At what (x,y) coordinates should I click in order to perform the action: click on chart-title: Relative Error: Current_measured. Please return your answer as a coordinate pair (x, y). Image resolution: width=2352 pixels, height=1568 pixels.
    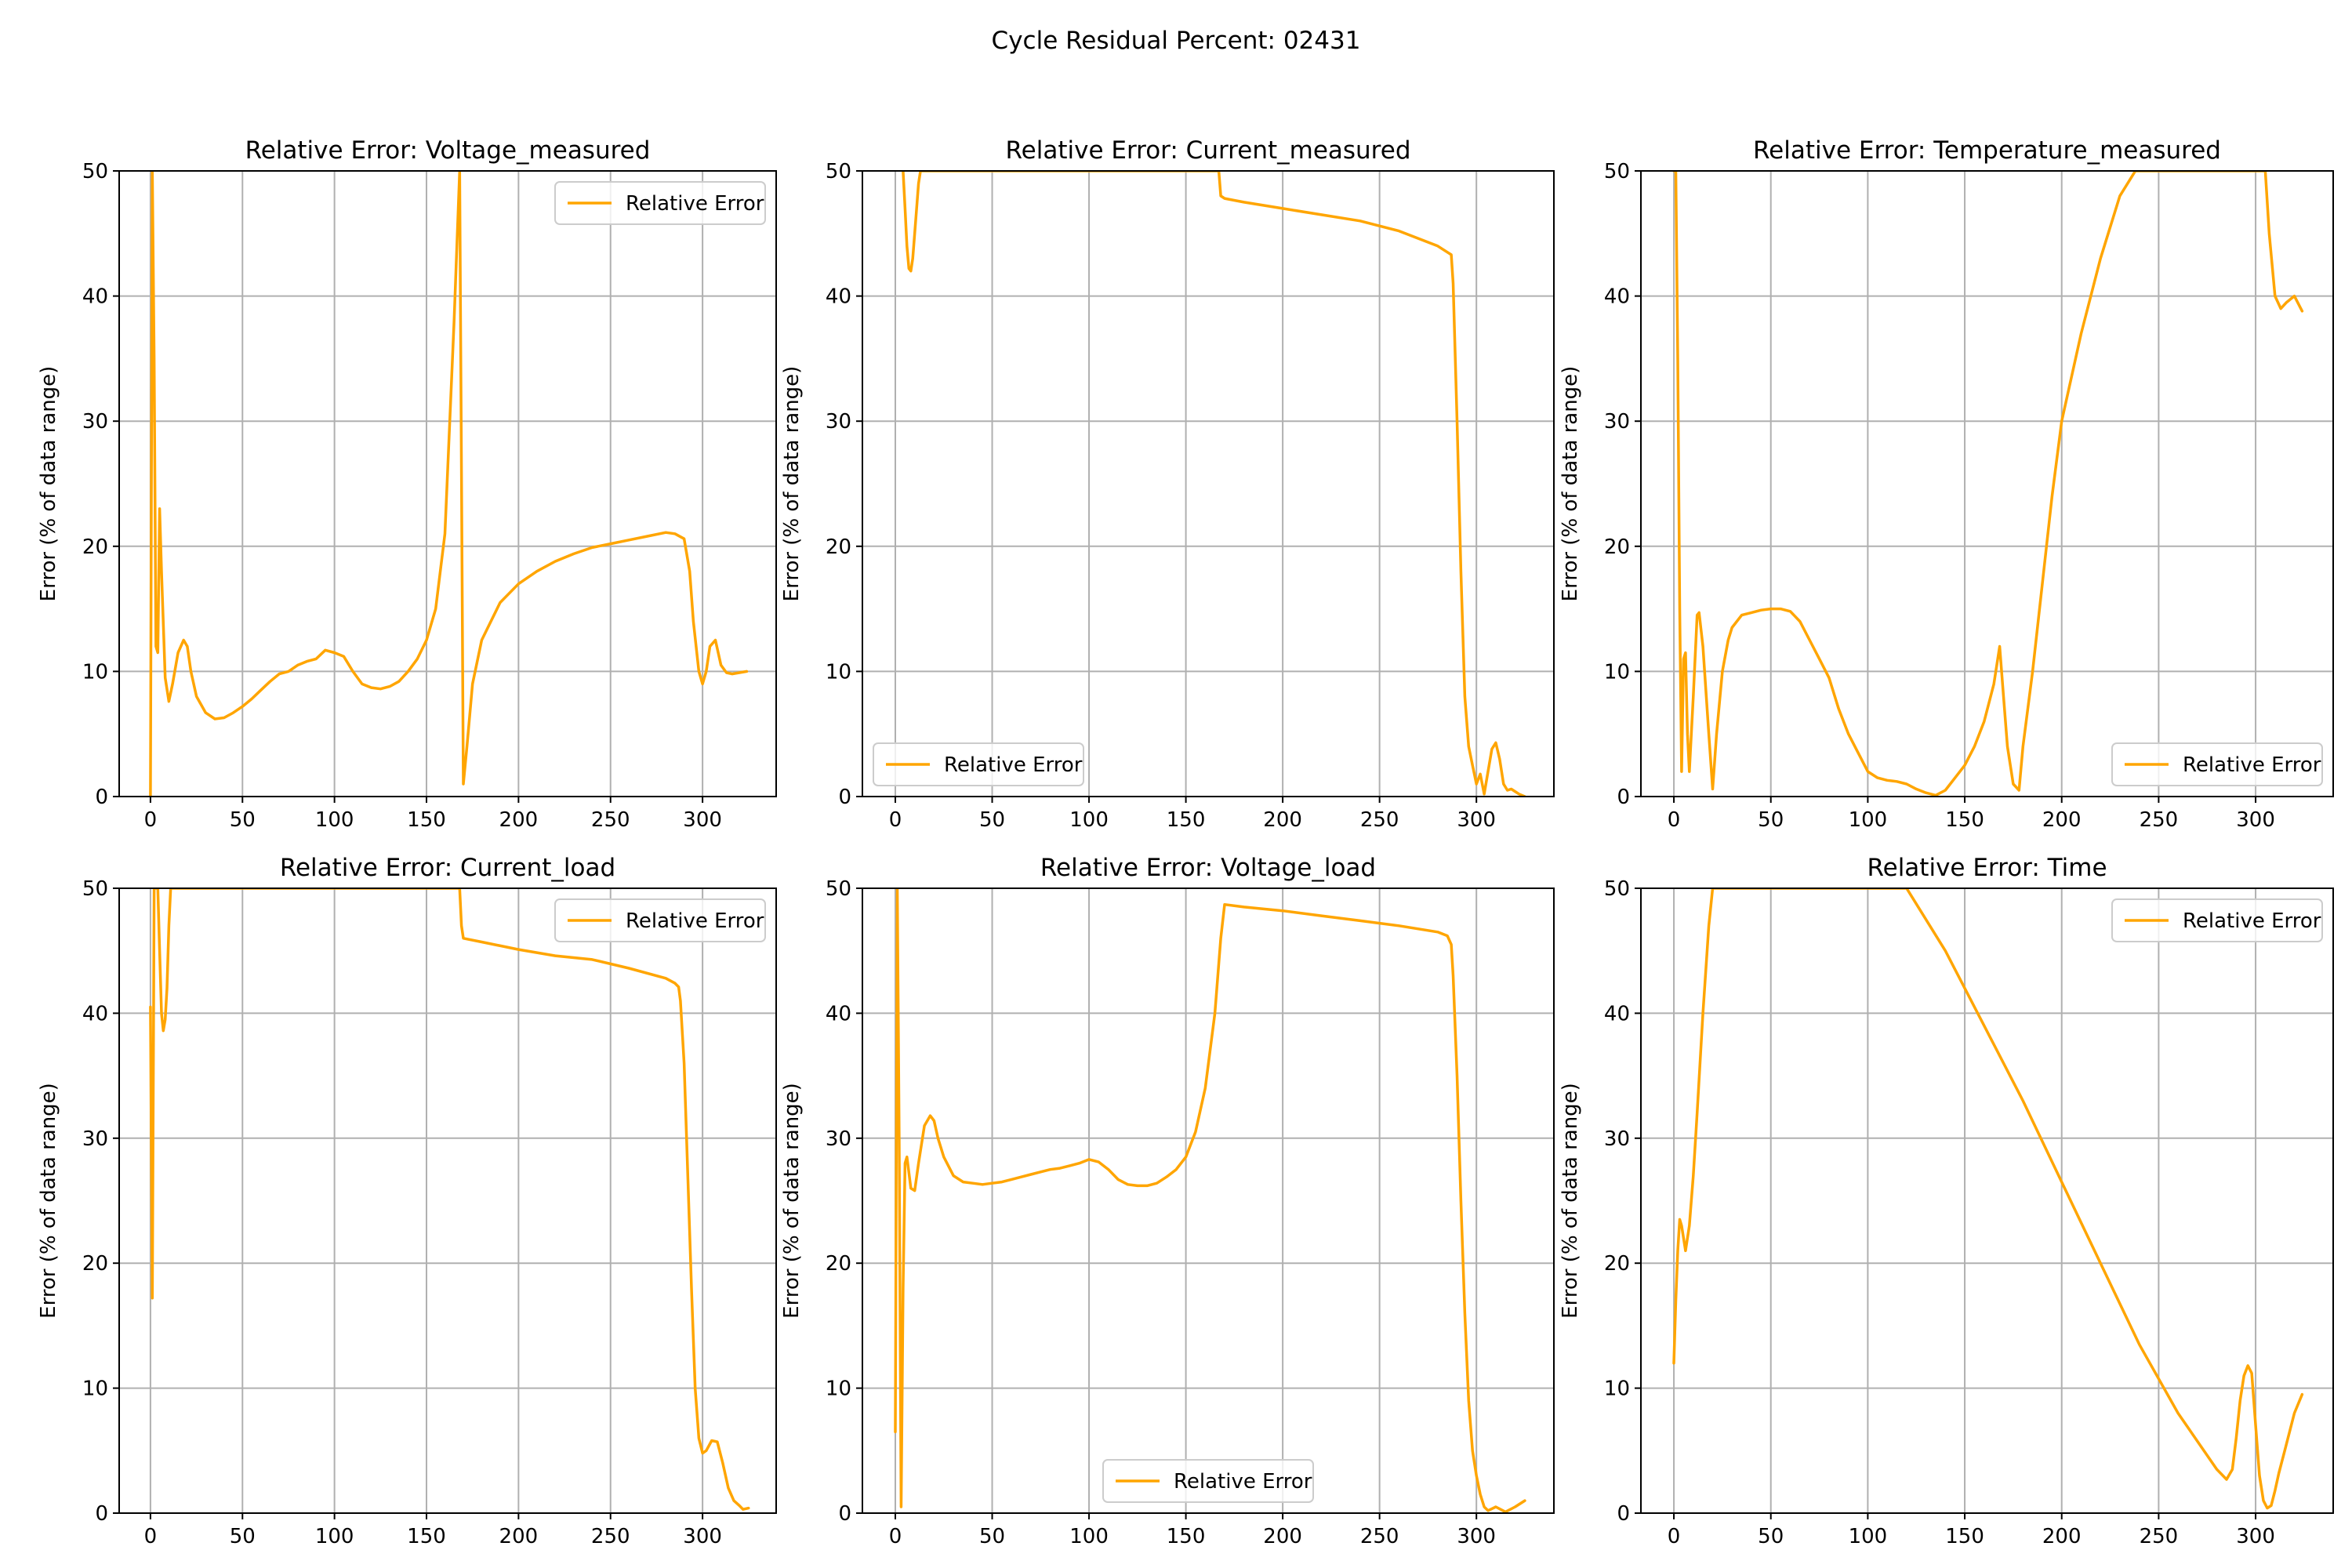
    Looking at the image, I should click on (1208, 150).